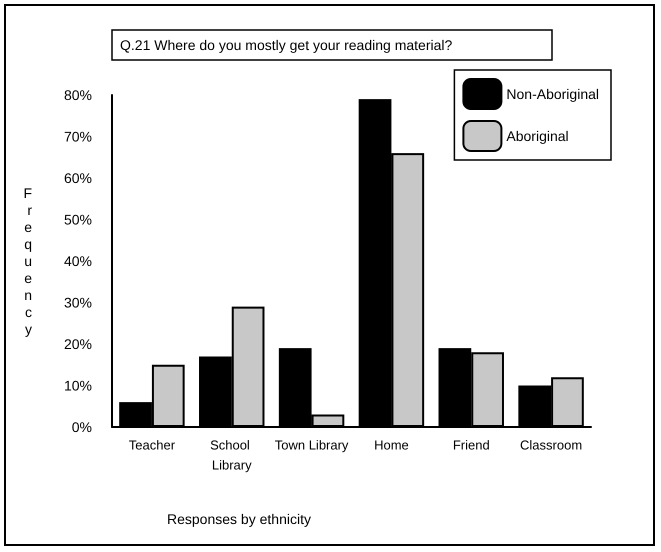 Image resolution: width=661 pixels, height=552 pixels. What do you see at coordinates (78, 95) in the screenshot?
I see `y-tick-label: 80%` at bounding box center [78, 95].